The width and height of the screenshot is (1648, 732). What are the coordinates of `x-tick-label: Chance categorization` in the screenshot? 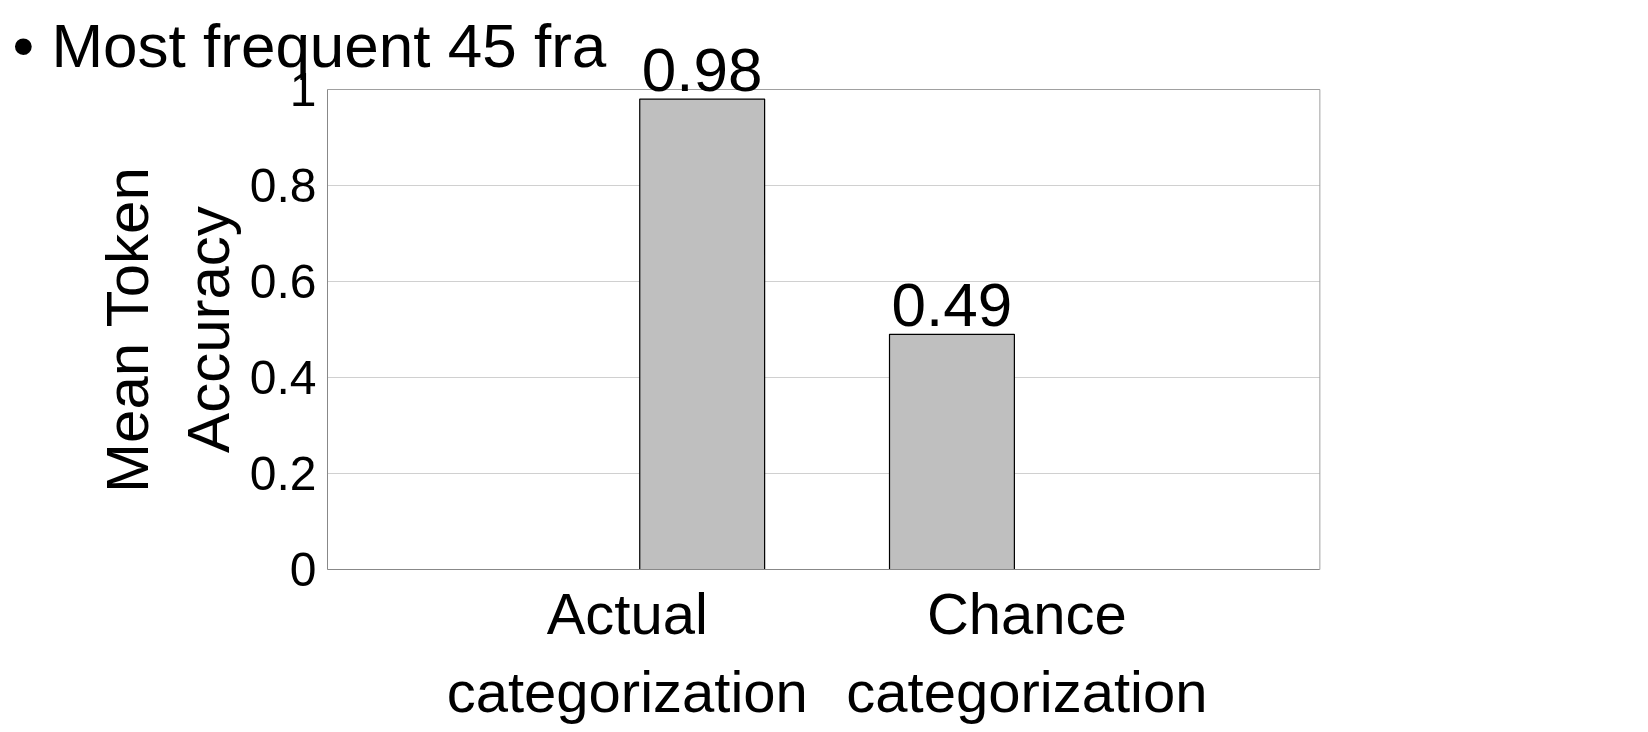 It's located at (1027, 652).